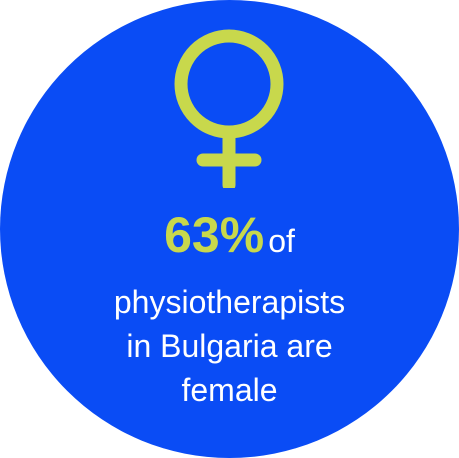 This screenshot has width=459, height=458. What do you see at coordinates (229, 108) in the screenshot?
I see `female-symbol-icon` at bounding box center [229, 108].